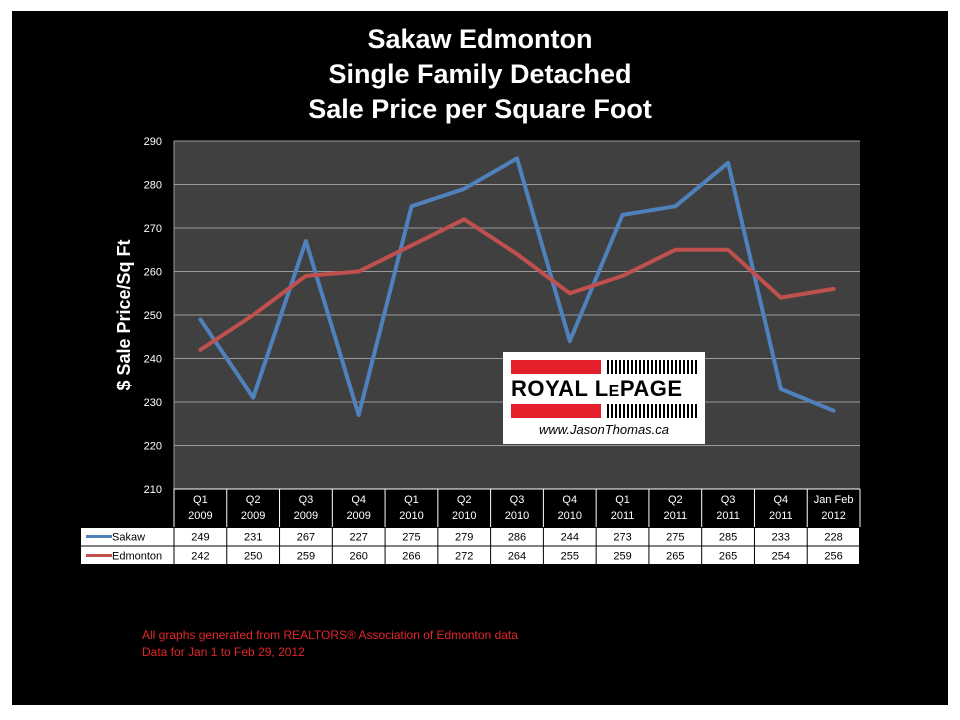 This screenshot has height=720, width=960. Describe the element at coordinates (359, 538) in the screenshot. I see `data-value-label: 227` at that location.